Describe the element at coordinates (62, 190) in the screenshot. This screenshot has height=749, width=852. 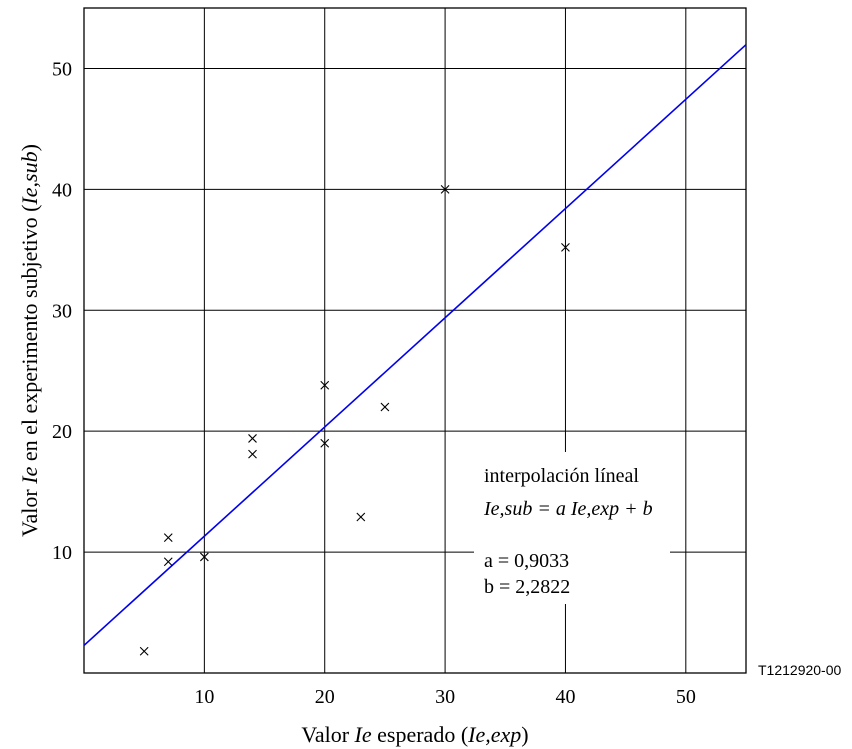
I see `y-tick-label: 40` at that location.